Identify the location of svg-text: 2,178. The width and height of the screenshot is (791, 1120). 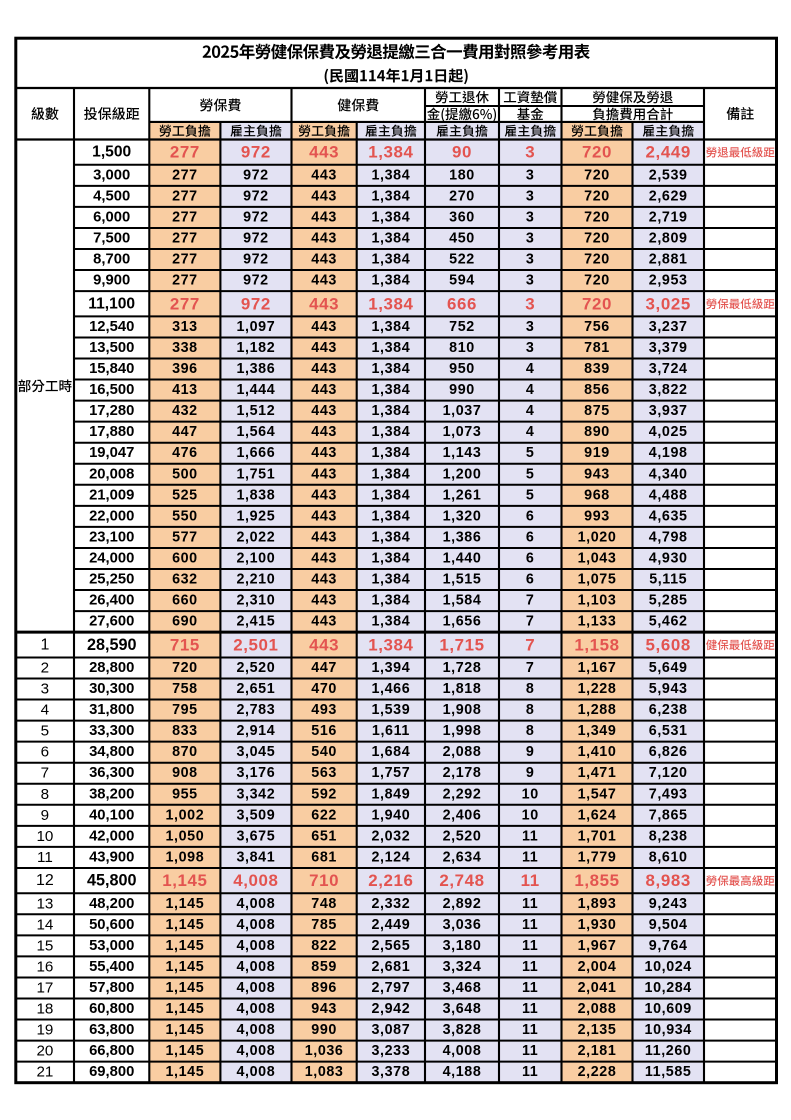
(462, 773).